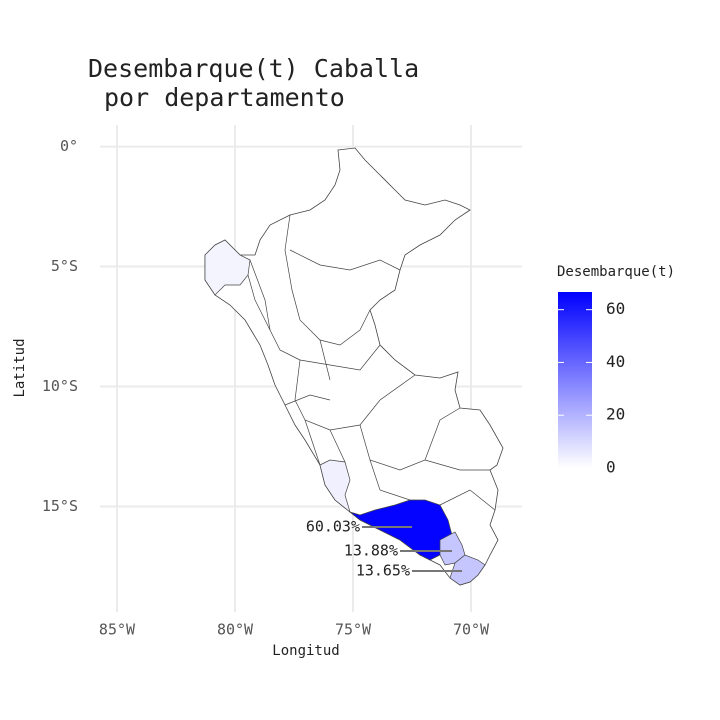 The width and height of the screenshot is (720, 720). Describe the element at coordinates (611, 467) in the screenshot. I see `legend-tick-label: 0` at that location.